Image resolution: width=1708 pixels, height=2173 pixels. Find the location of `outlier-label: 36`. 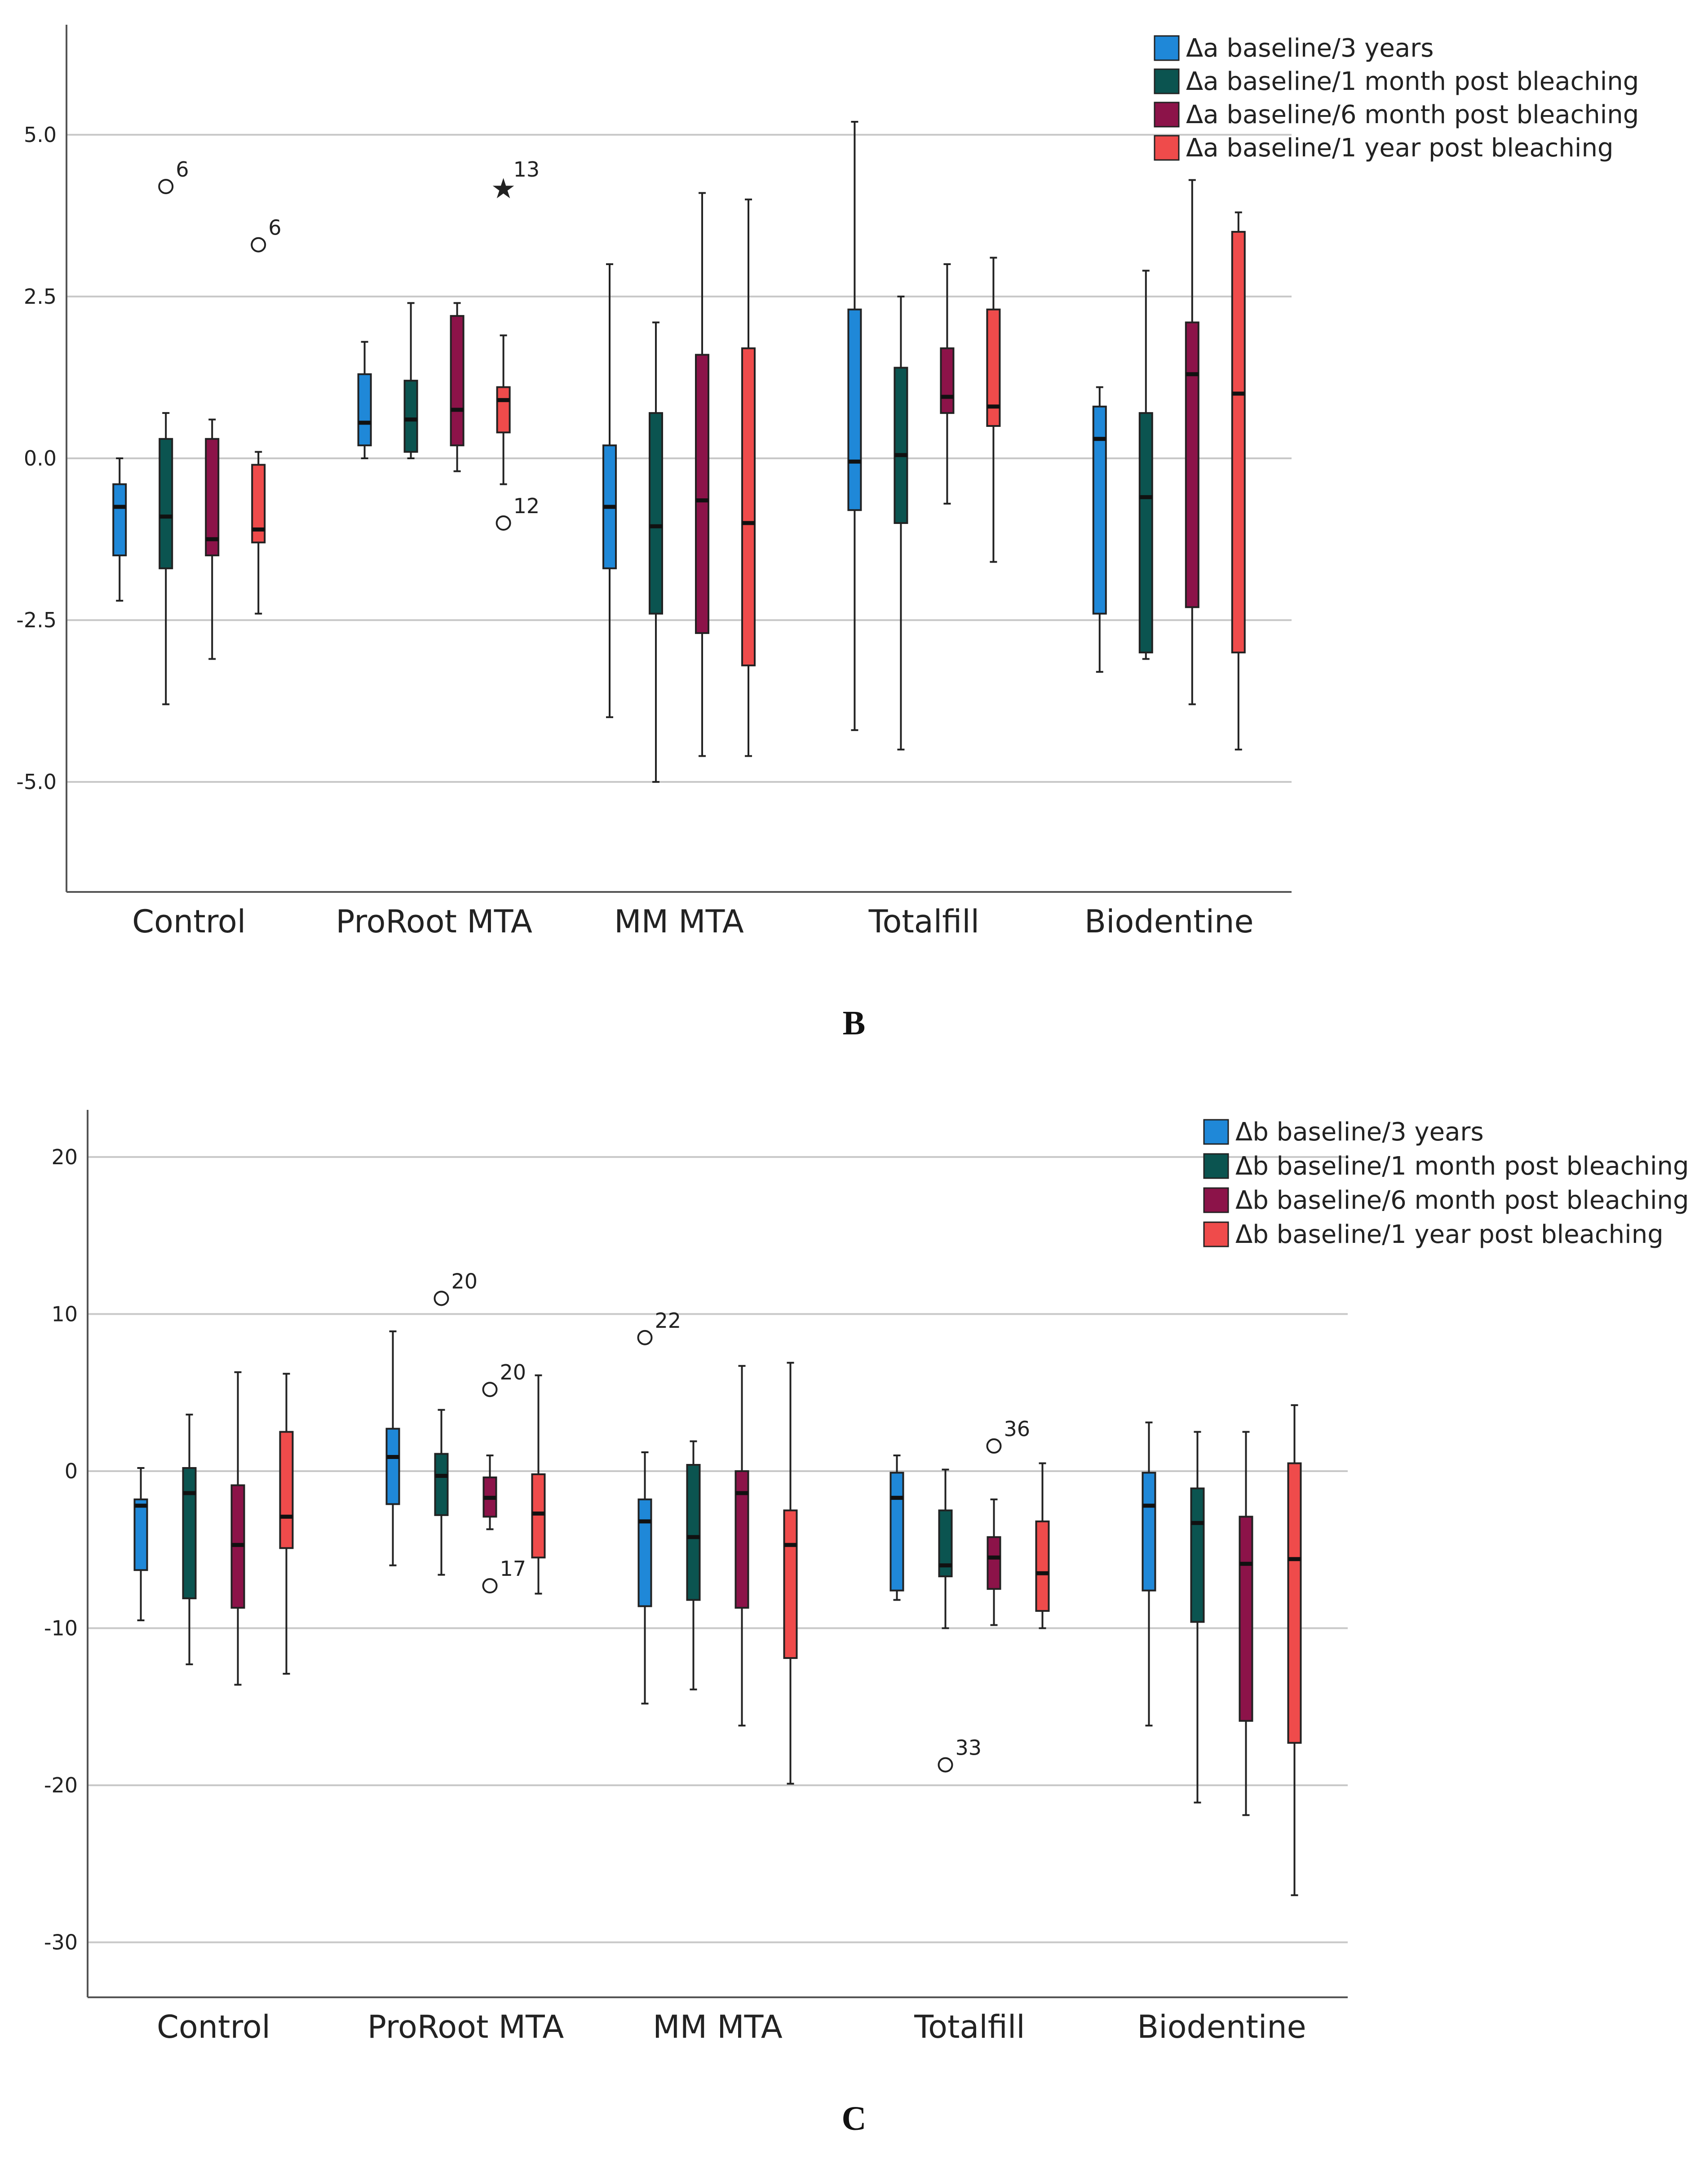

outlier-label: 36 is located at coordinates (1017, 1429).